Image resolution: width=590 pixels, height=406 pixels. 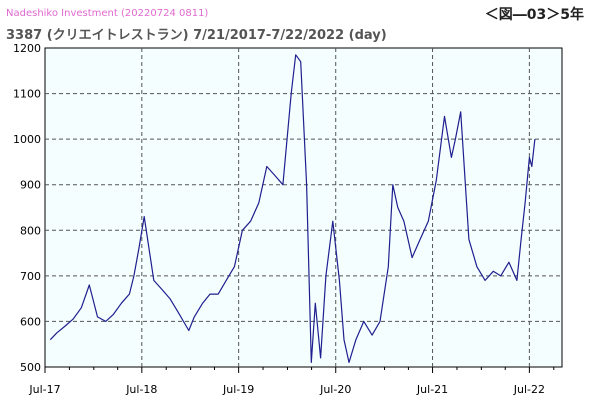 I want to click on y-tick-label: 1000, so click(x=27, y=139).